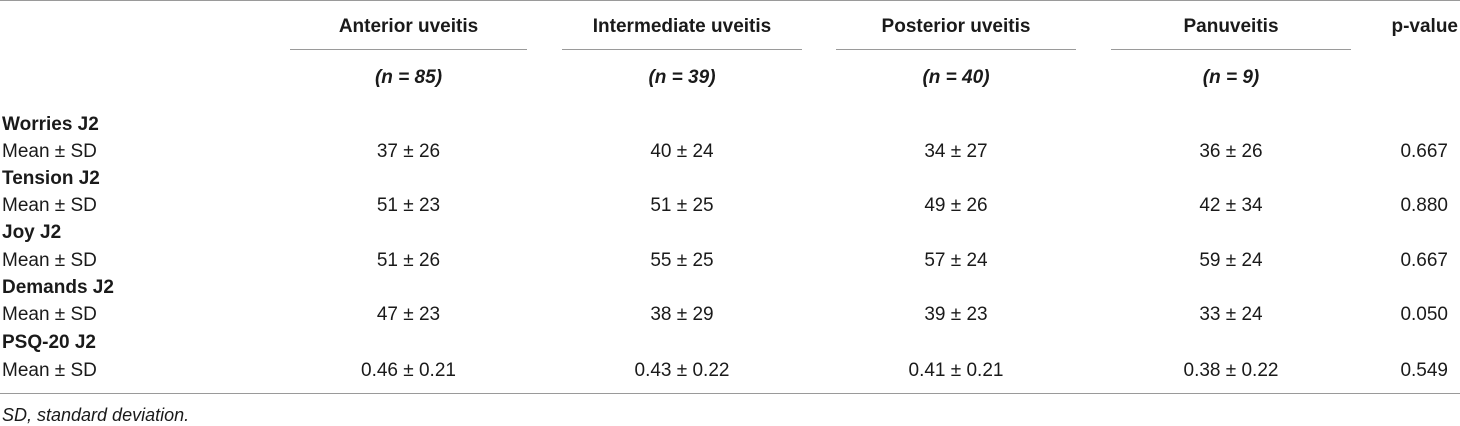  Describe the element at coordinates (408, 314) in the screenshot. I see `cell-demands-anterior: 47 ± 23` at that location.